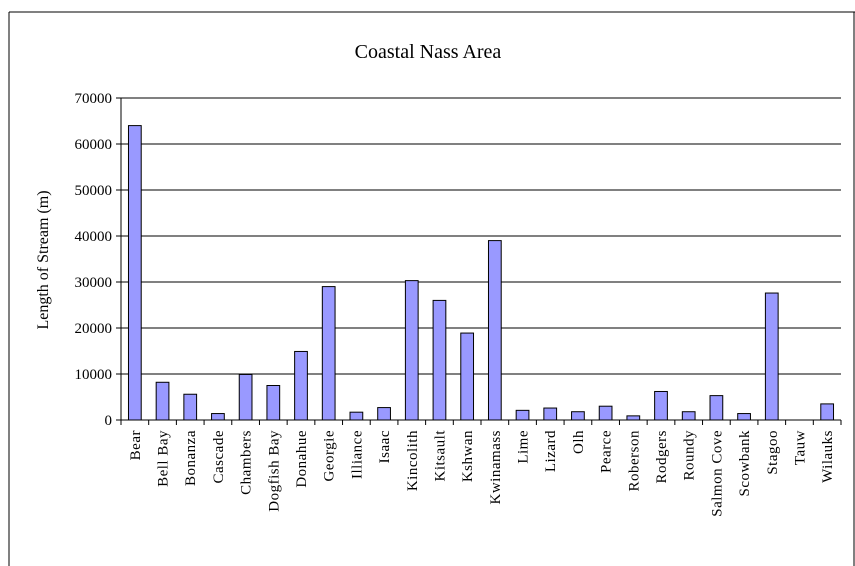 The height and width of the screenshot is (566, 855). What do you see at coordinates (468, 456) in the screenshot?
I see `x-tick-label: Kshwan` at bounding box center [468, 456].